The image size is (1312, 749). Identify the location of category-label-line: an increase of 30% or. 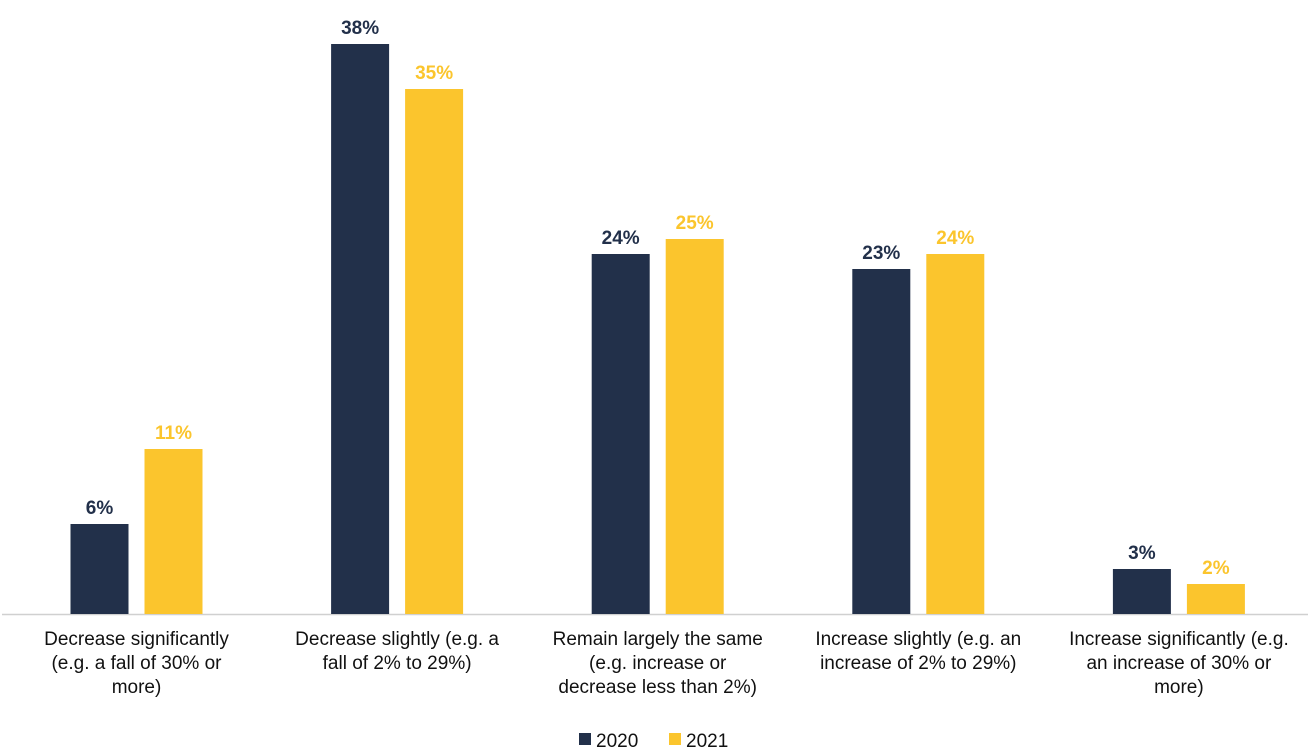
(1179, 663).